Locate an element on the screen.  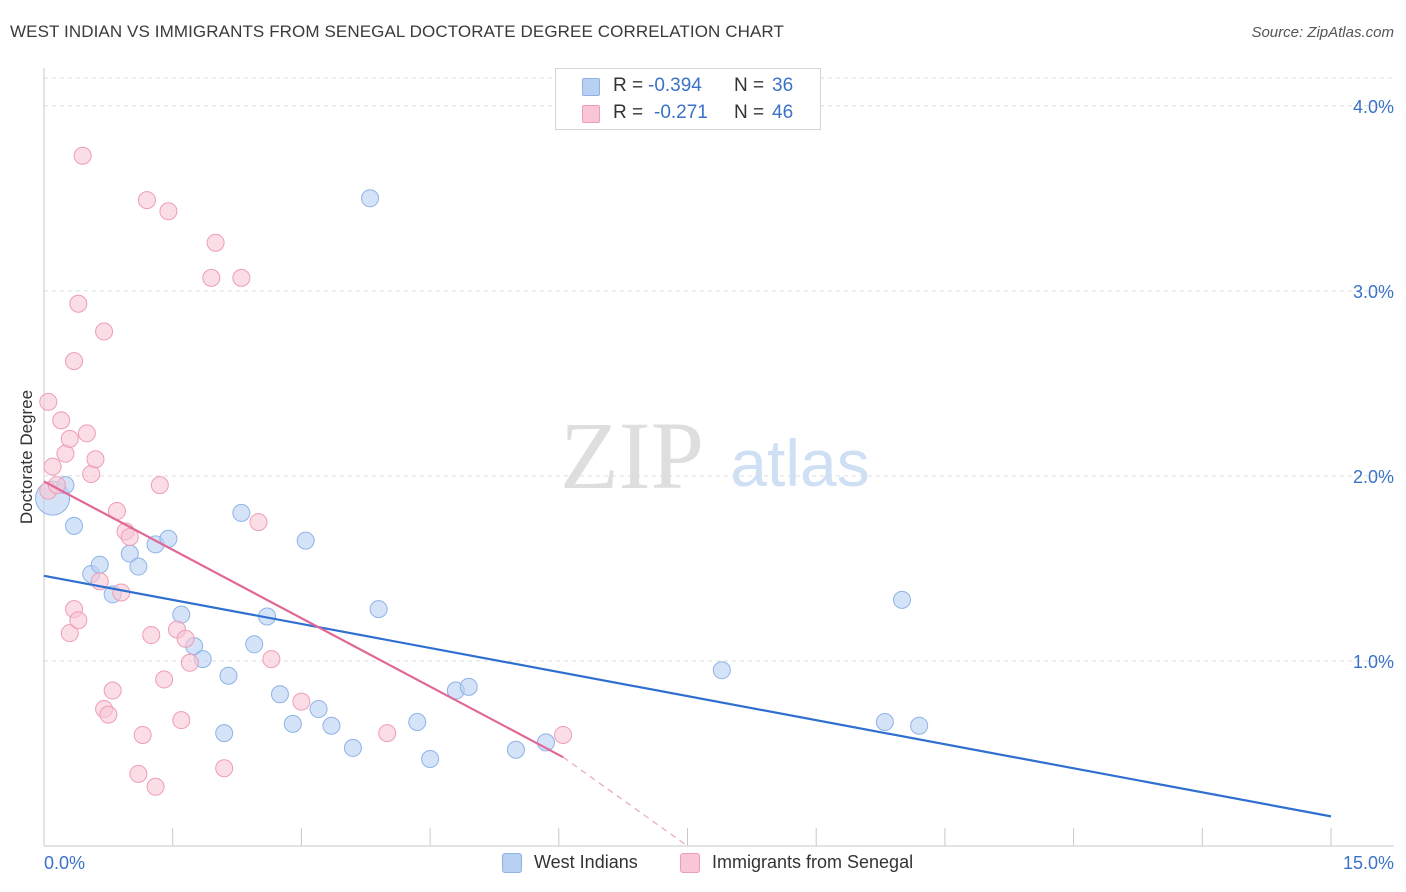
x-tick-label-max: 15.0% is located at coordinates (1368, 863).